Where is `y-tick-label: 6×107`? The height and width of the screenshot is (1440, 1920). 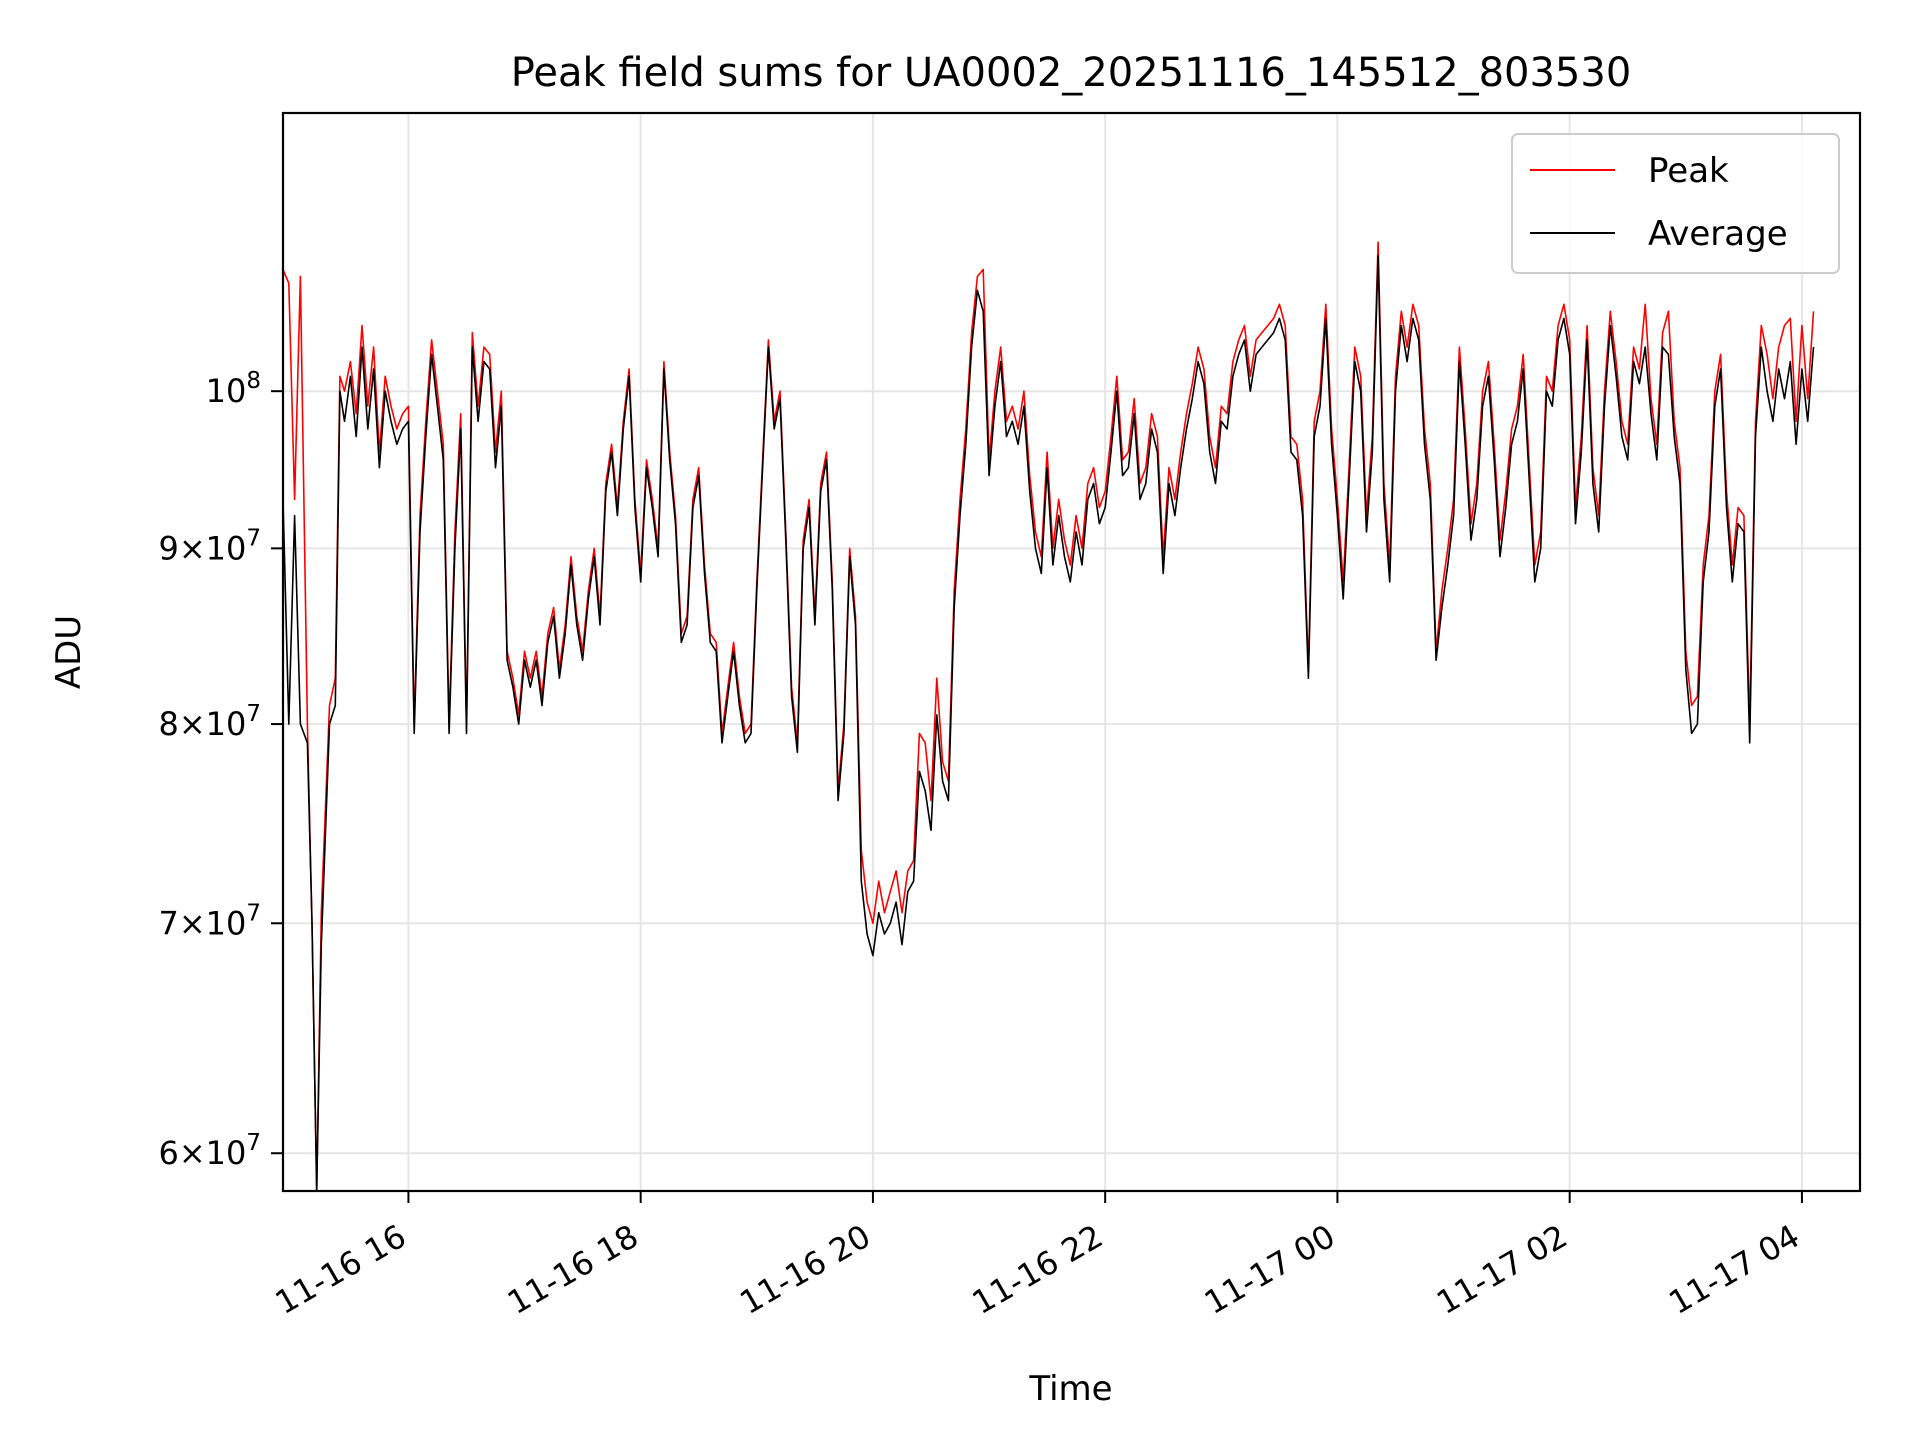
y-tick-label: 6×107 is located at coordinates (209, 1151).